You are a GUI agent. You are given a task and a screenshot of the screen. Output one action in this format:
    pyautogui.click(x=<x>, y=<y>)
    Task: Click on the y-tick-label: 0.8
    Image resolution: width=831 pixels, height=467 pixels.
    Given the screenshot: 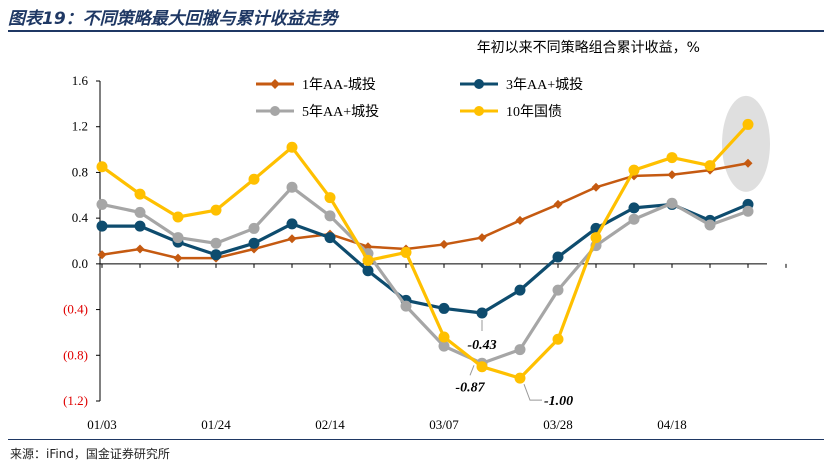 What is the action you would take?
    pyautogui.click(x=80, y=171)
    